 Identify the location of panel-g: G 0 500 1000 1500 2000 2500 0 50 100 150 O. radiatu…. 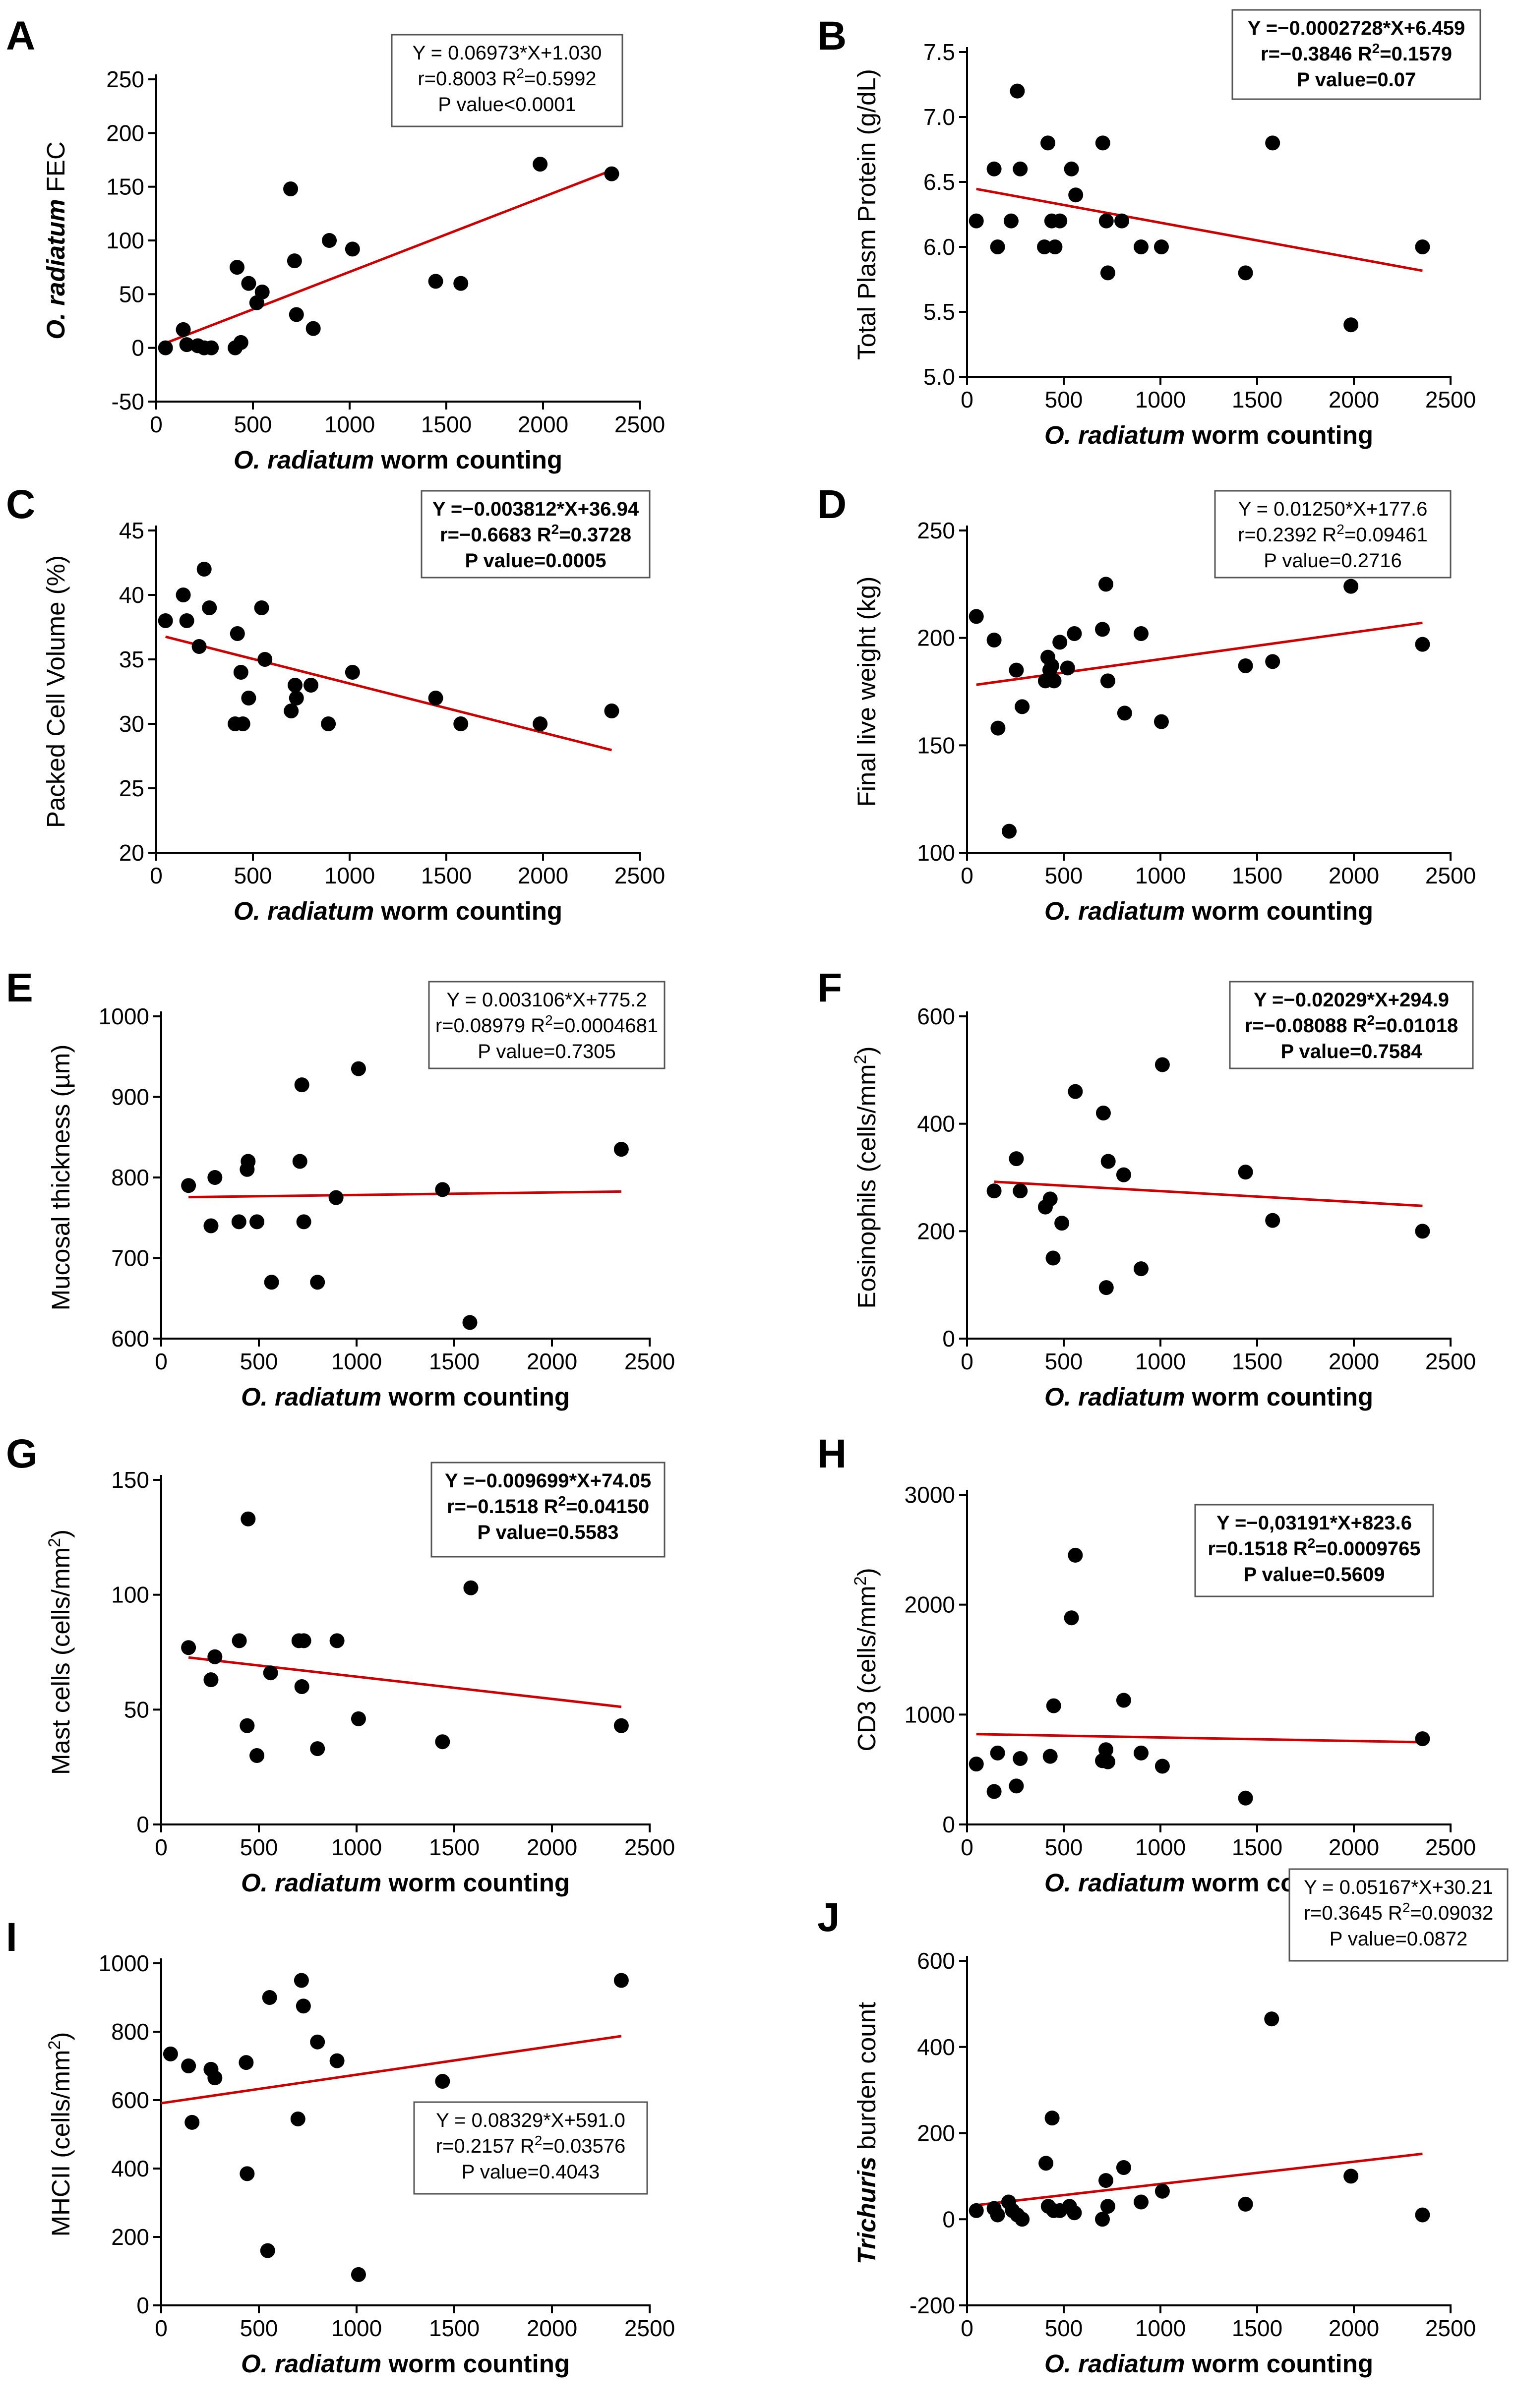
(340, 1664).